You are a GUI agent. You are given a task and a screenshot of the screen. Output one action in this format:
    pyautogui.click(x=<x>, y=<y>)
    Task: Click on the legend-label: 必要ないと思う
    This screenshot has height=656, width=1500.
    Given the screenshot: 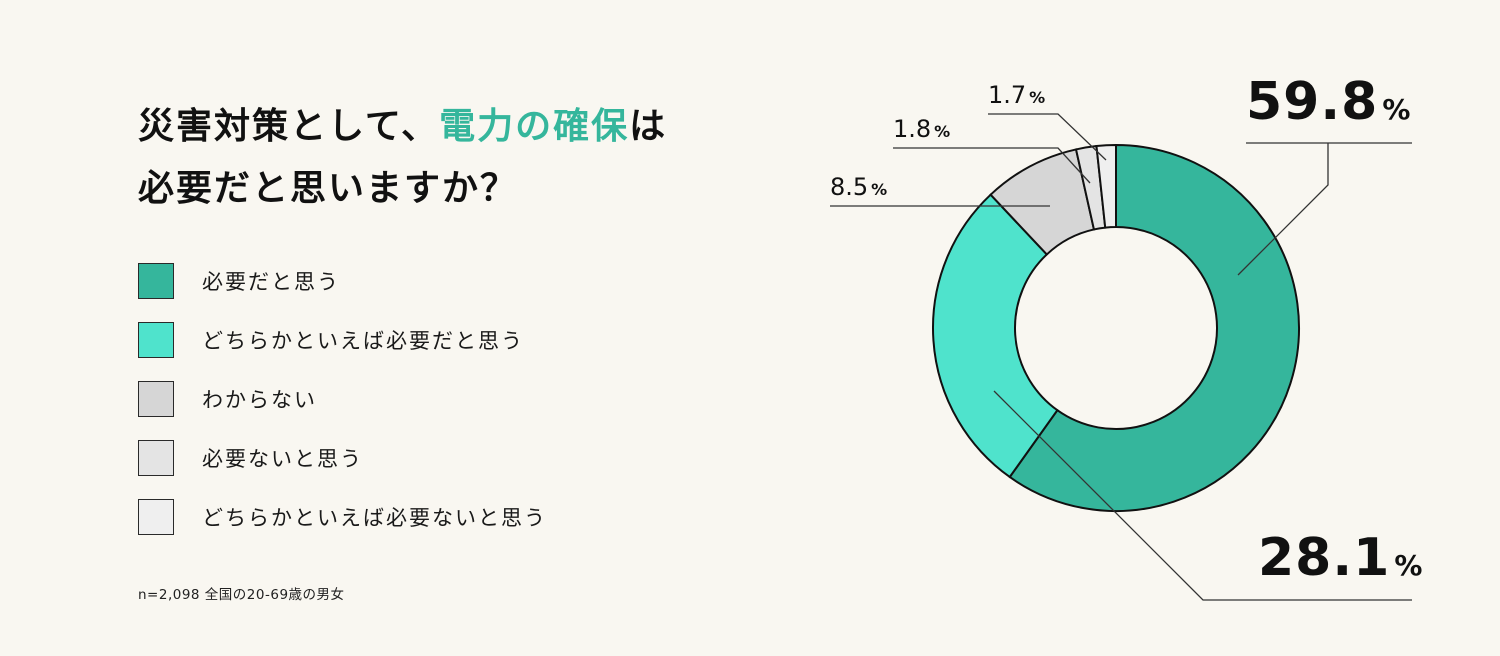 What is the action you would take?
    pyautogui.click(x=282, y=459)
    